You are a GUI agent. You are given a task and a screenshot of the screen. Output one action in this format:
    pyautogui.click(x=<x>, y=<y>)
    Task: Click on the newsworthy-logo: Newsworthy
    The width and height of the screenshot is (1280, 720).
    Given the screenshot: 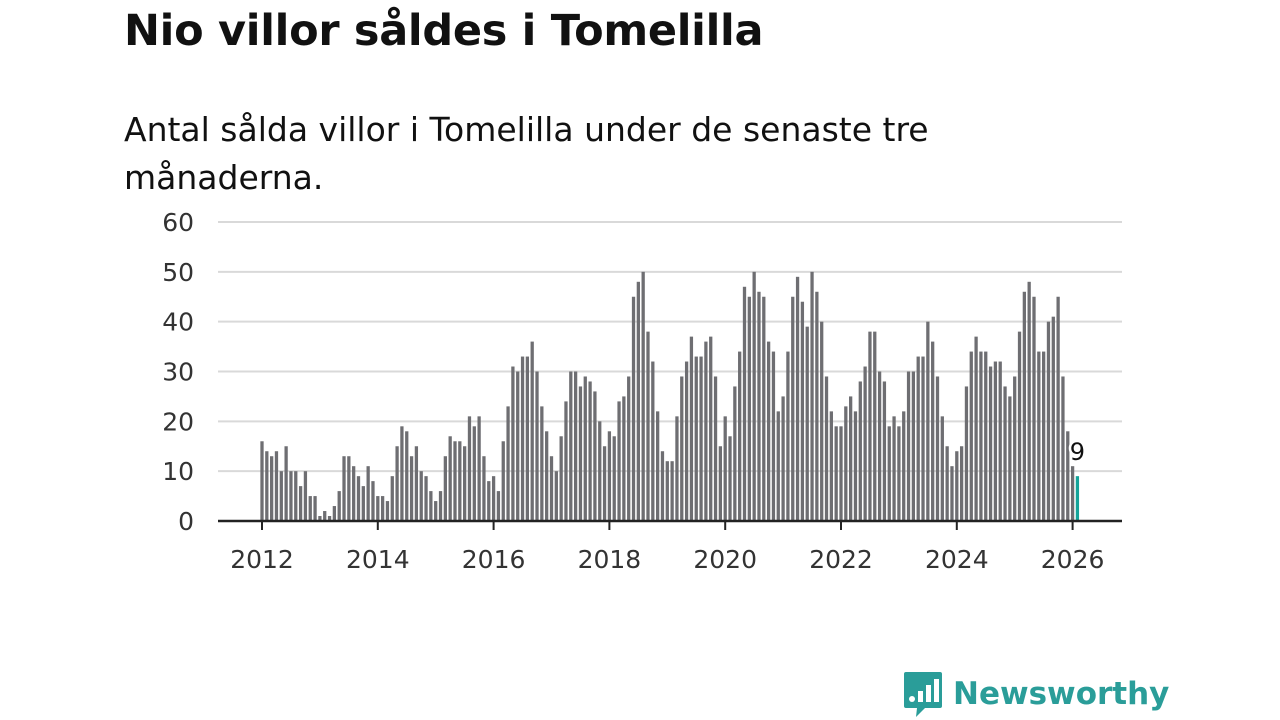 What is the action you would take?
    pyautogui.click(x=1036, y=694)
    